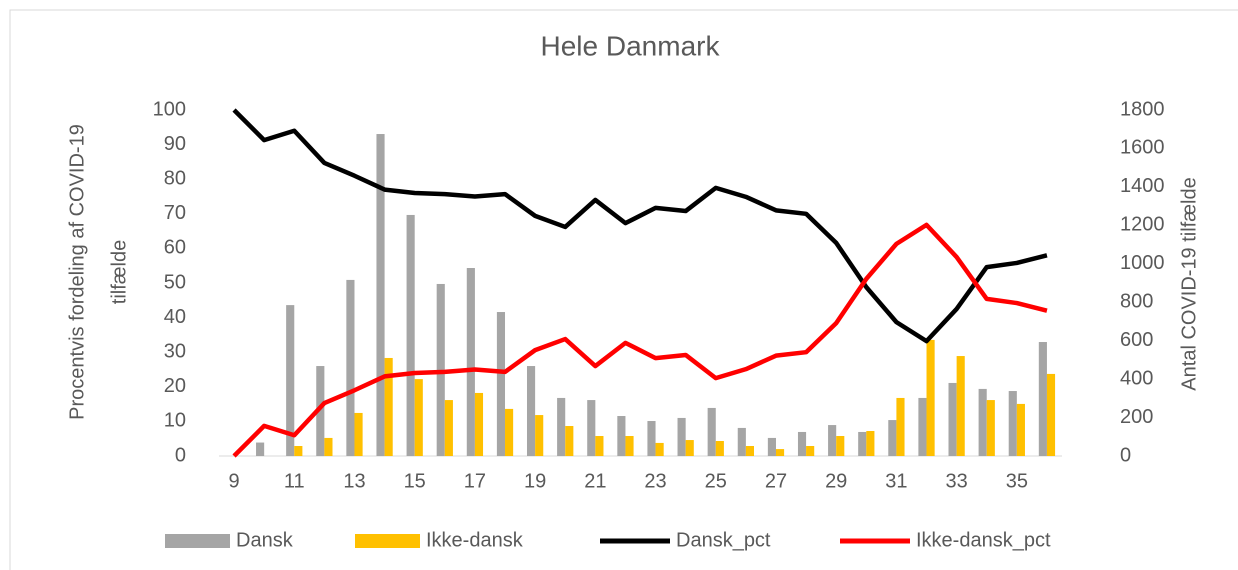  I want to click on y2-tick-label: 1800, so click(1142, 109).